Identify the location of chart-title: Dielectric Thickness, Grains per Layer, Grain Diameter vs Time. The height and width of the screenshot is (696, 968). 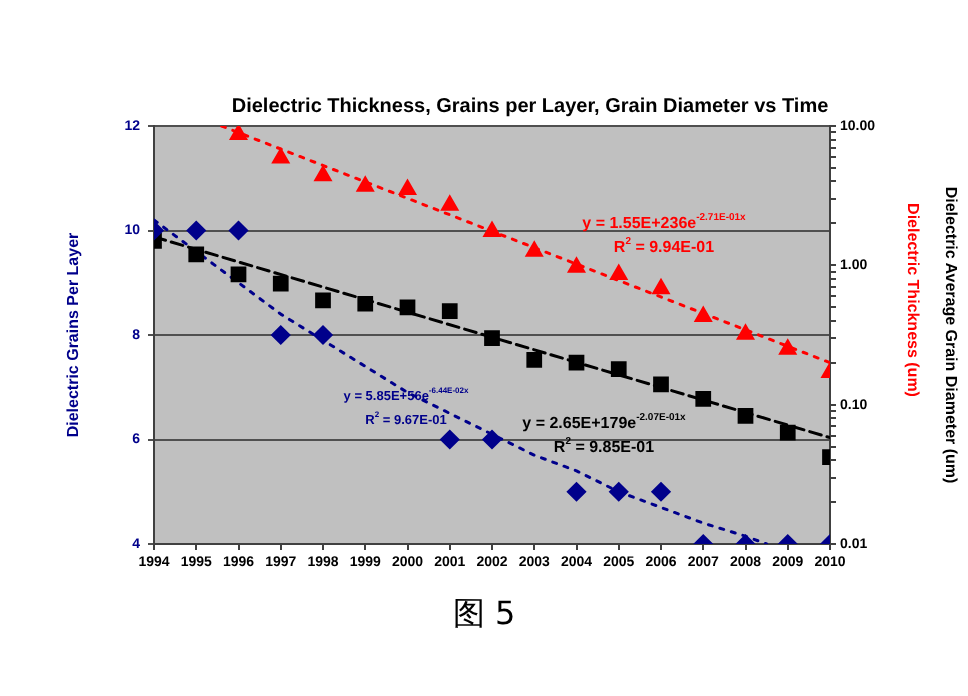
(530, 106).